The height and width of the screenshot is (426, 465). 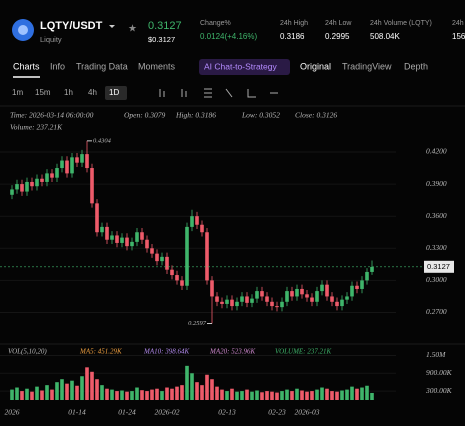 What do you see at coordinates (92, 92) in the screenshot?
I see `interval: 4h` at bounding box center [92, 92].